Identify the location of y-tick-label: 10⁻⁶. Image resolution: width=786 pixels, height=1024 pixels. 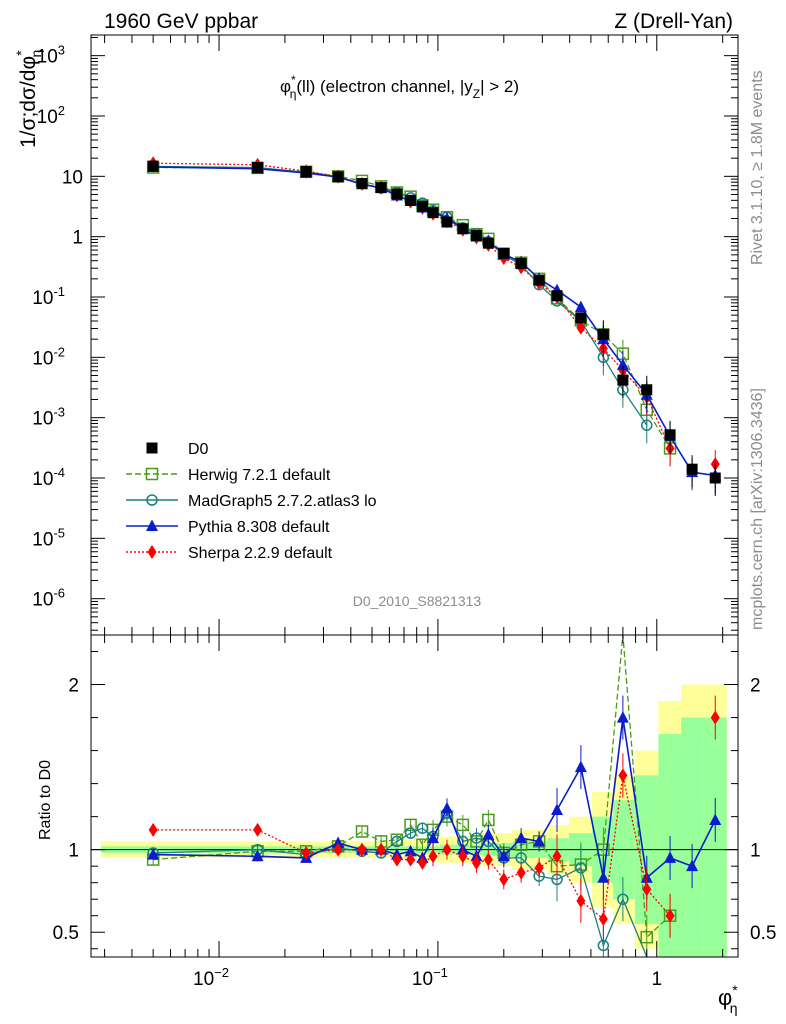
(48, 598).